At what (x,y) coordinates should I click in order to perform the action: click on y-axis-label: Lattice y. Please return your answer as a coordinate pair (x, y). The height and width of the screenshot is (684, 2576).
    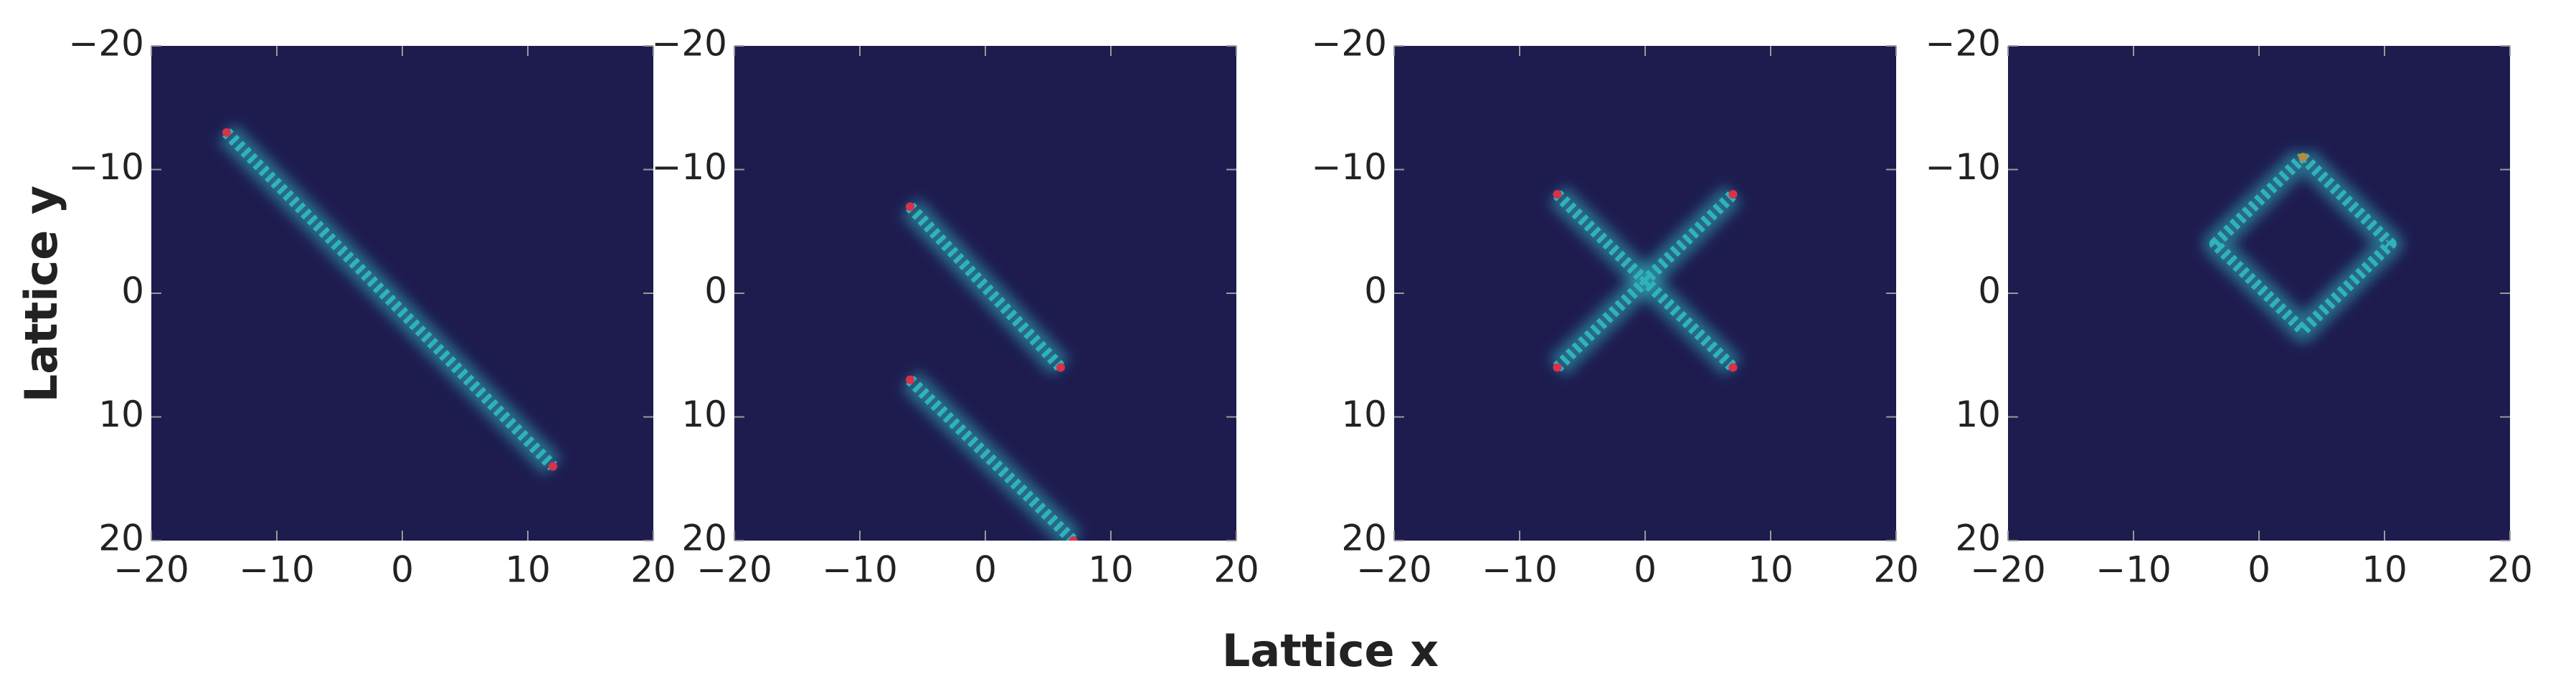
    Looking at the image, I should click on (41, 294).